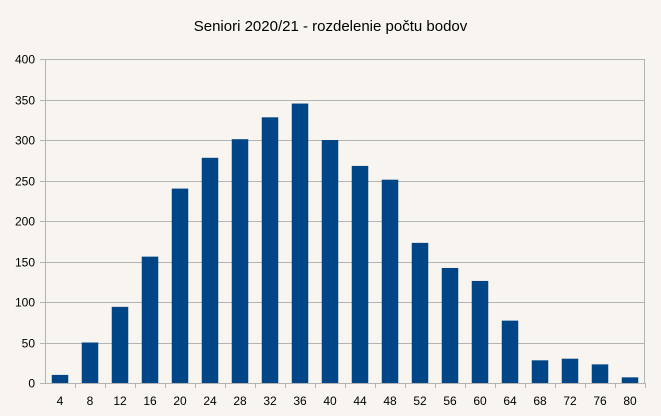  Describe the element at coordinates (25, 101) in the screenshot. I see `y-tick-label: 350` at that location.